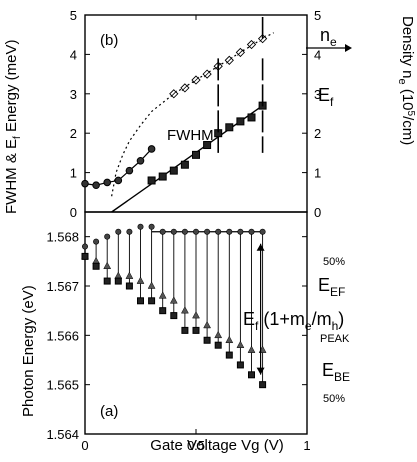  I want to click on fwhm-label: FWHM, so click(190, 135).